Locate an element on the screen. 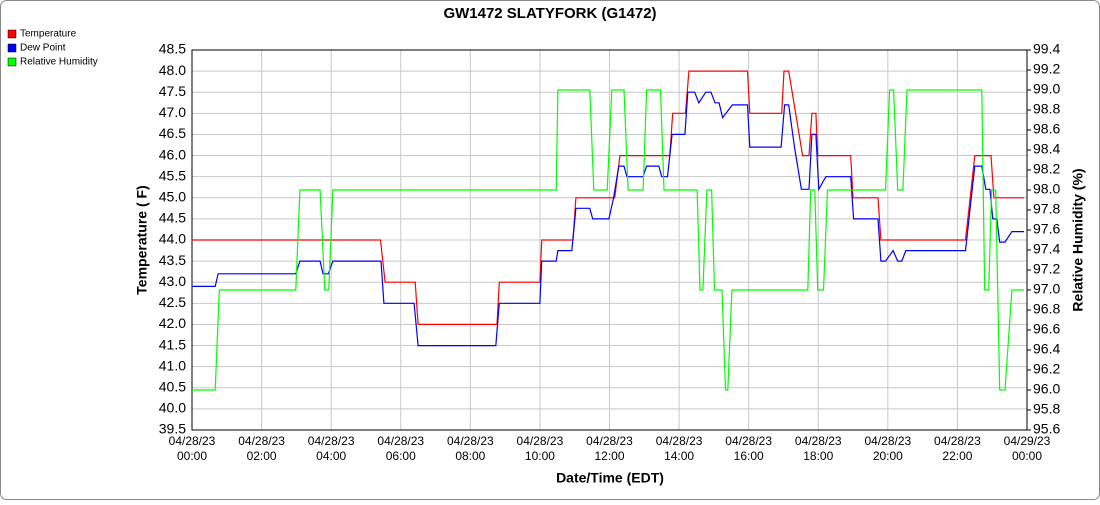 The image size is (1100, 505). y-tick-label: 40.0 is located at coordinates (172, 408).